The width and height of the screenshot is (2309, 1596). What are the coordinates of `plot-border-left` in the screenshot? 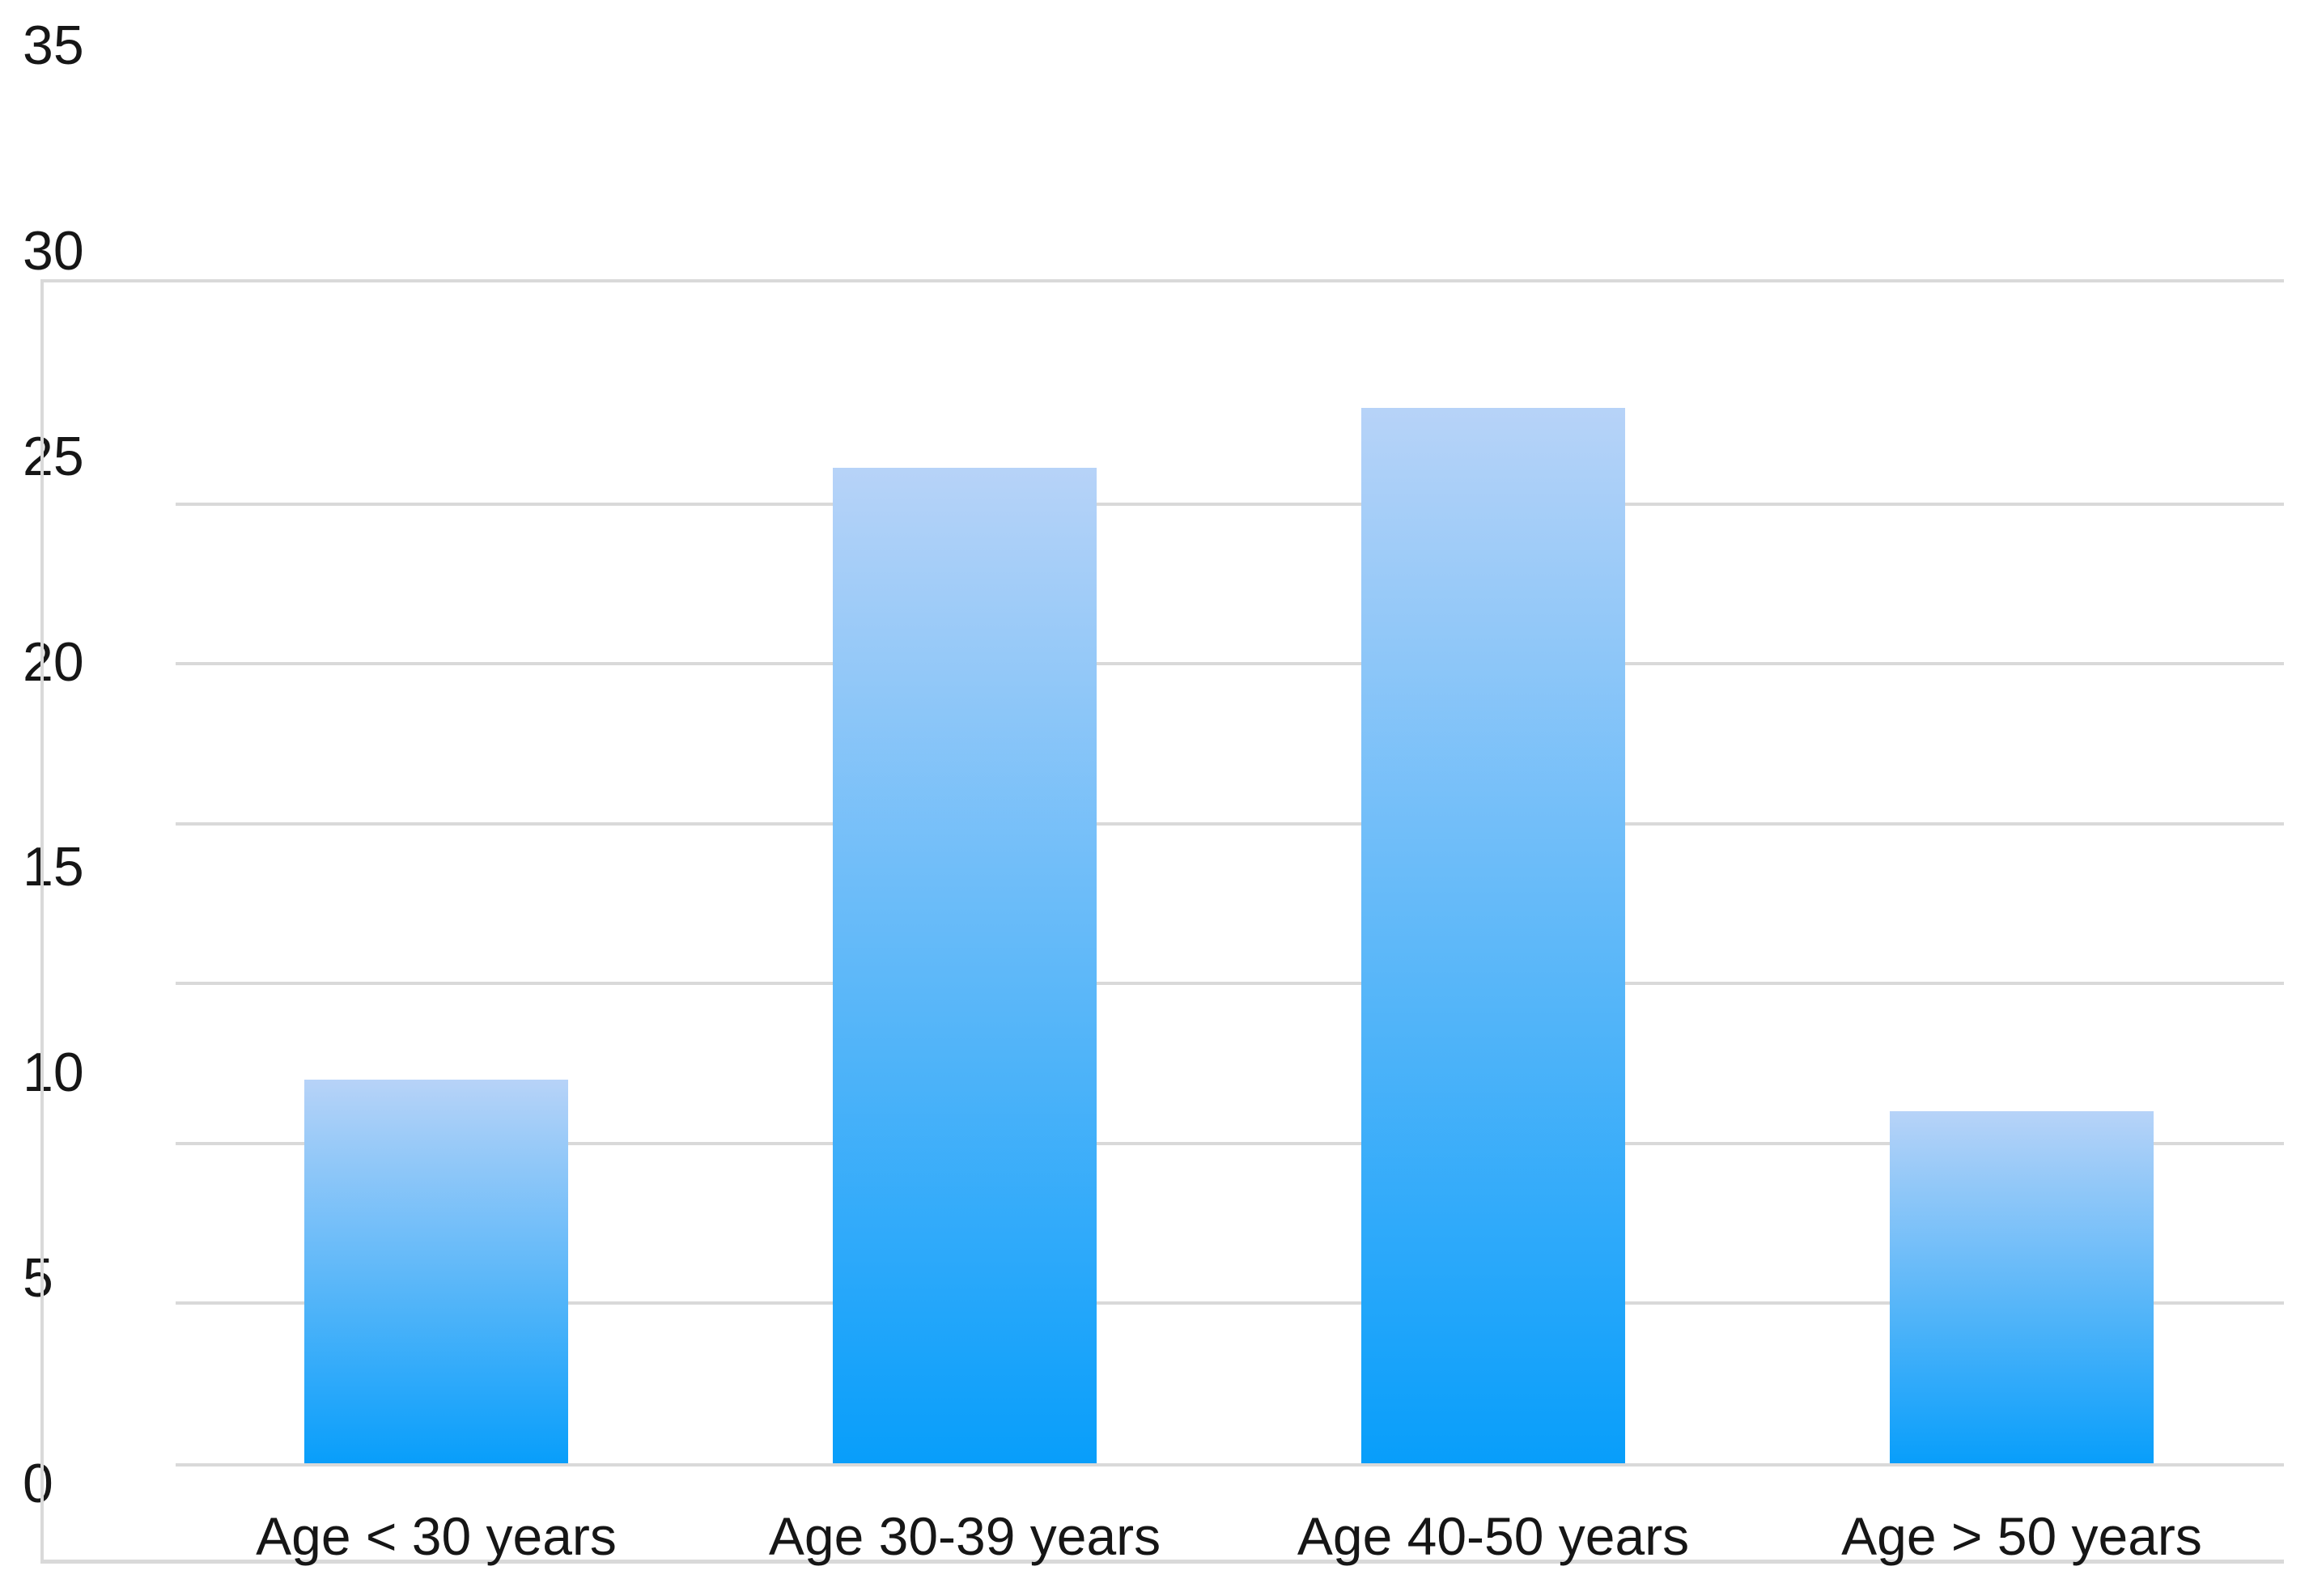 It's located at (42, 921).